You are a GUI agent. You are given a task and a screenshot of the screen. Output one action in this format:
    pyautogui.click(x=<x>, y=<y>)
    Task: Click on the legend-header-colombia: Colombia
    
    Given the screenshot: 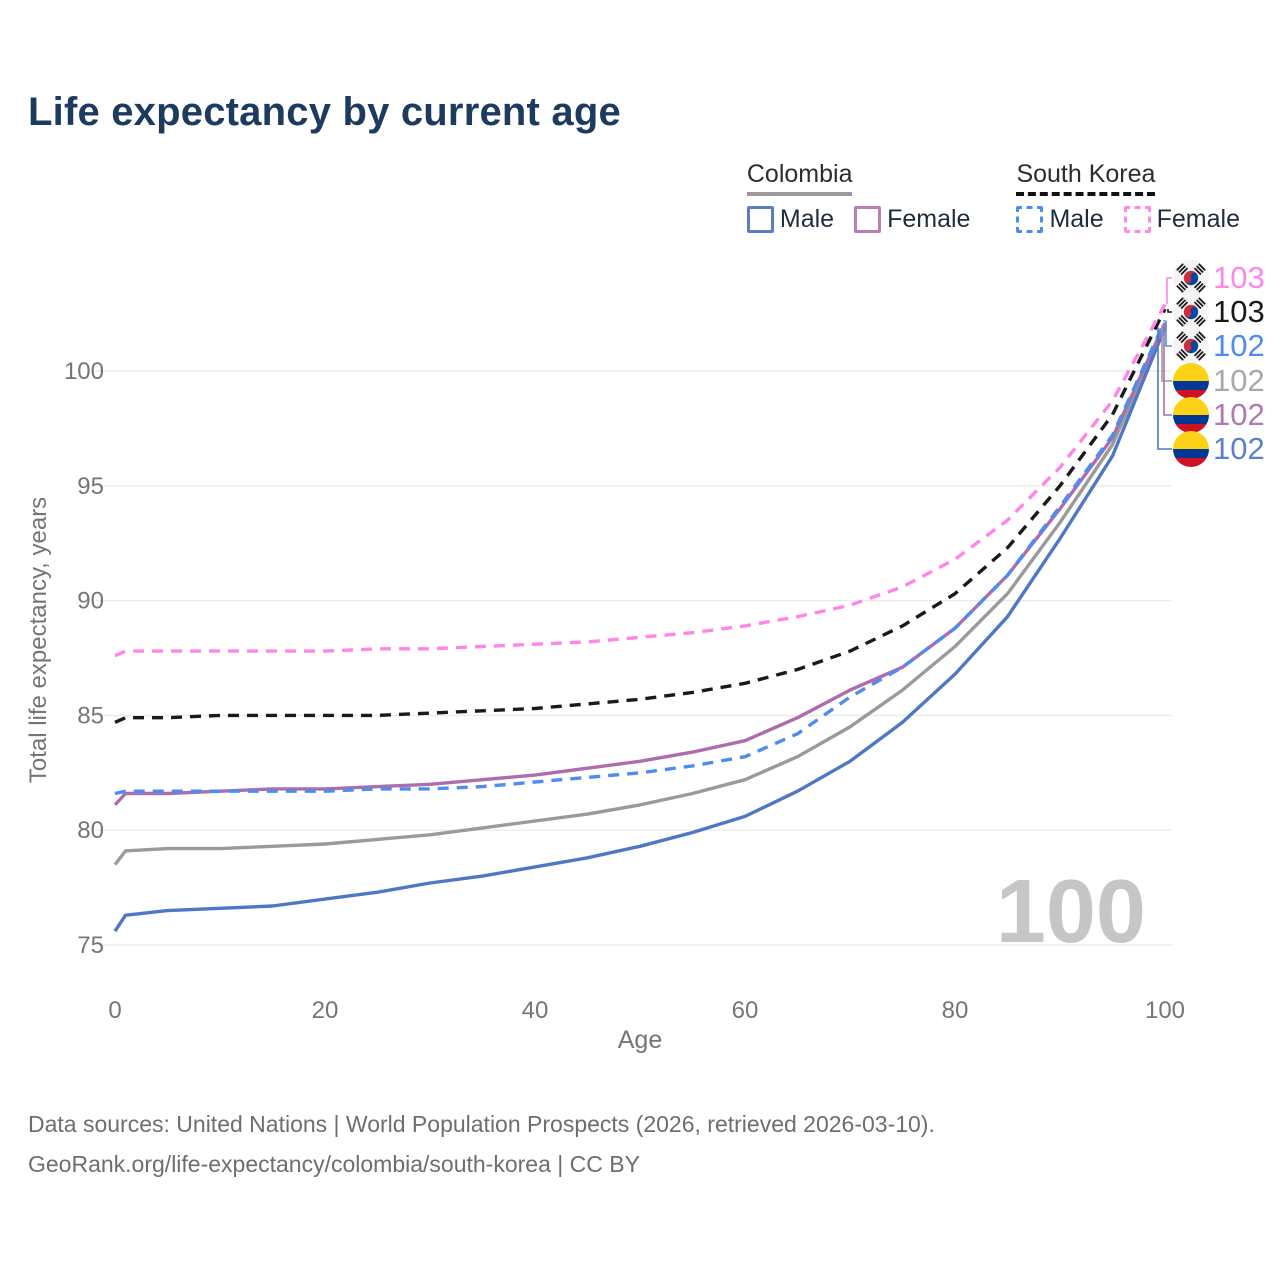 What is the action you would take?
    pyautogui.click(x=799, y=178)
    